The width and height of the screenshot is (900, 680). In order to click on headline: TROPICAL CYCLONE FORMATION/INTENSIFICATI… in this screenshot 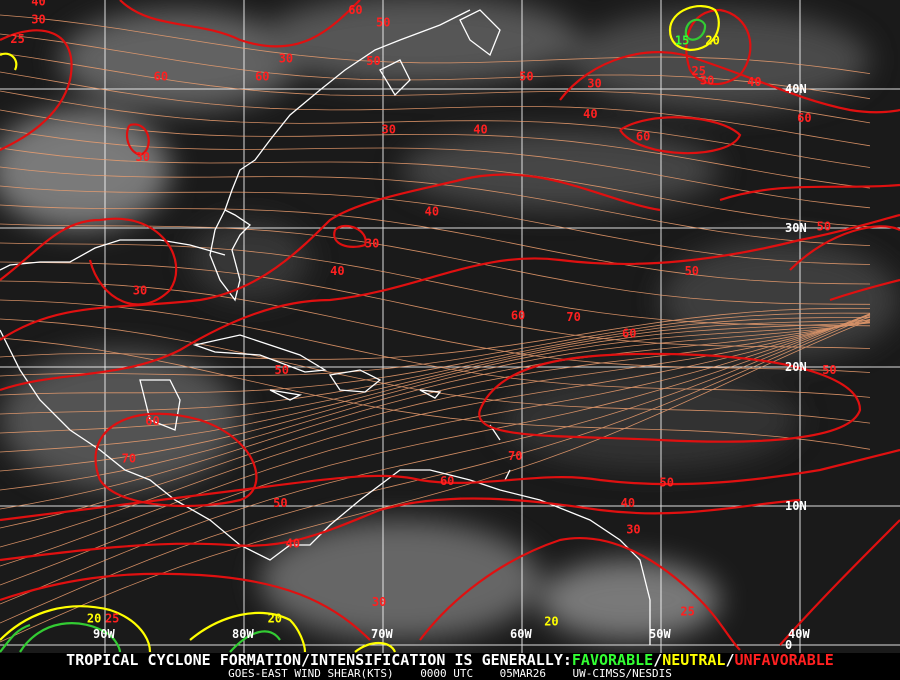, I will do `click(450, 660)`.